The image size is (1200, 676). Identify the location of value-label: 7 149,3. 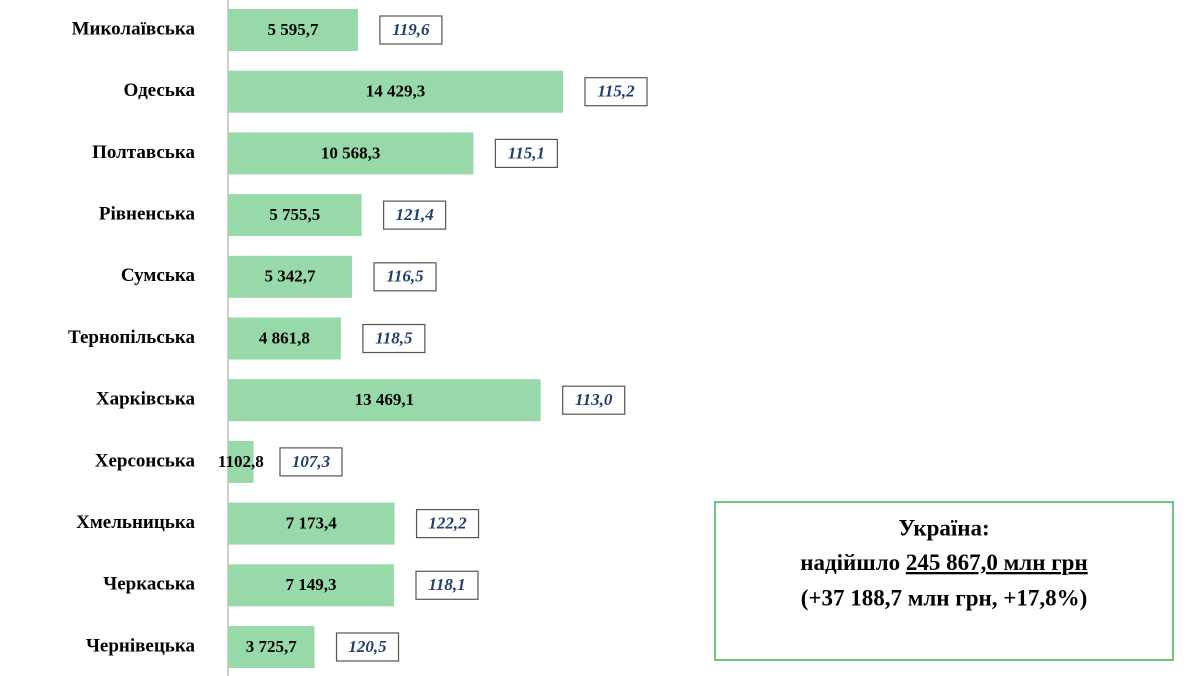
(310, 584).